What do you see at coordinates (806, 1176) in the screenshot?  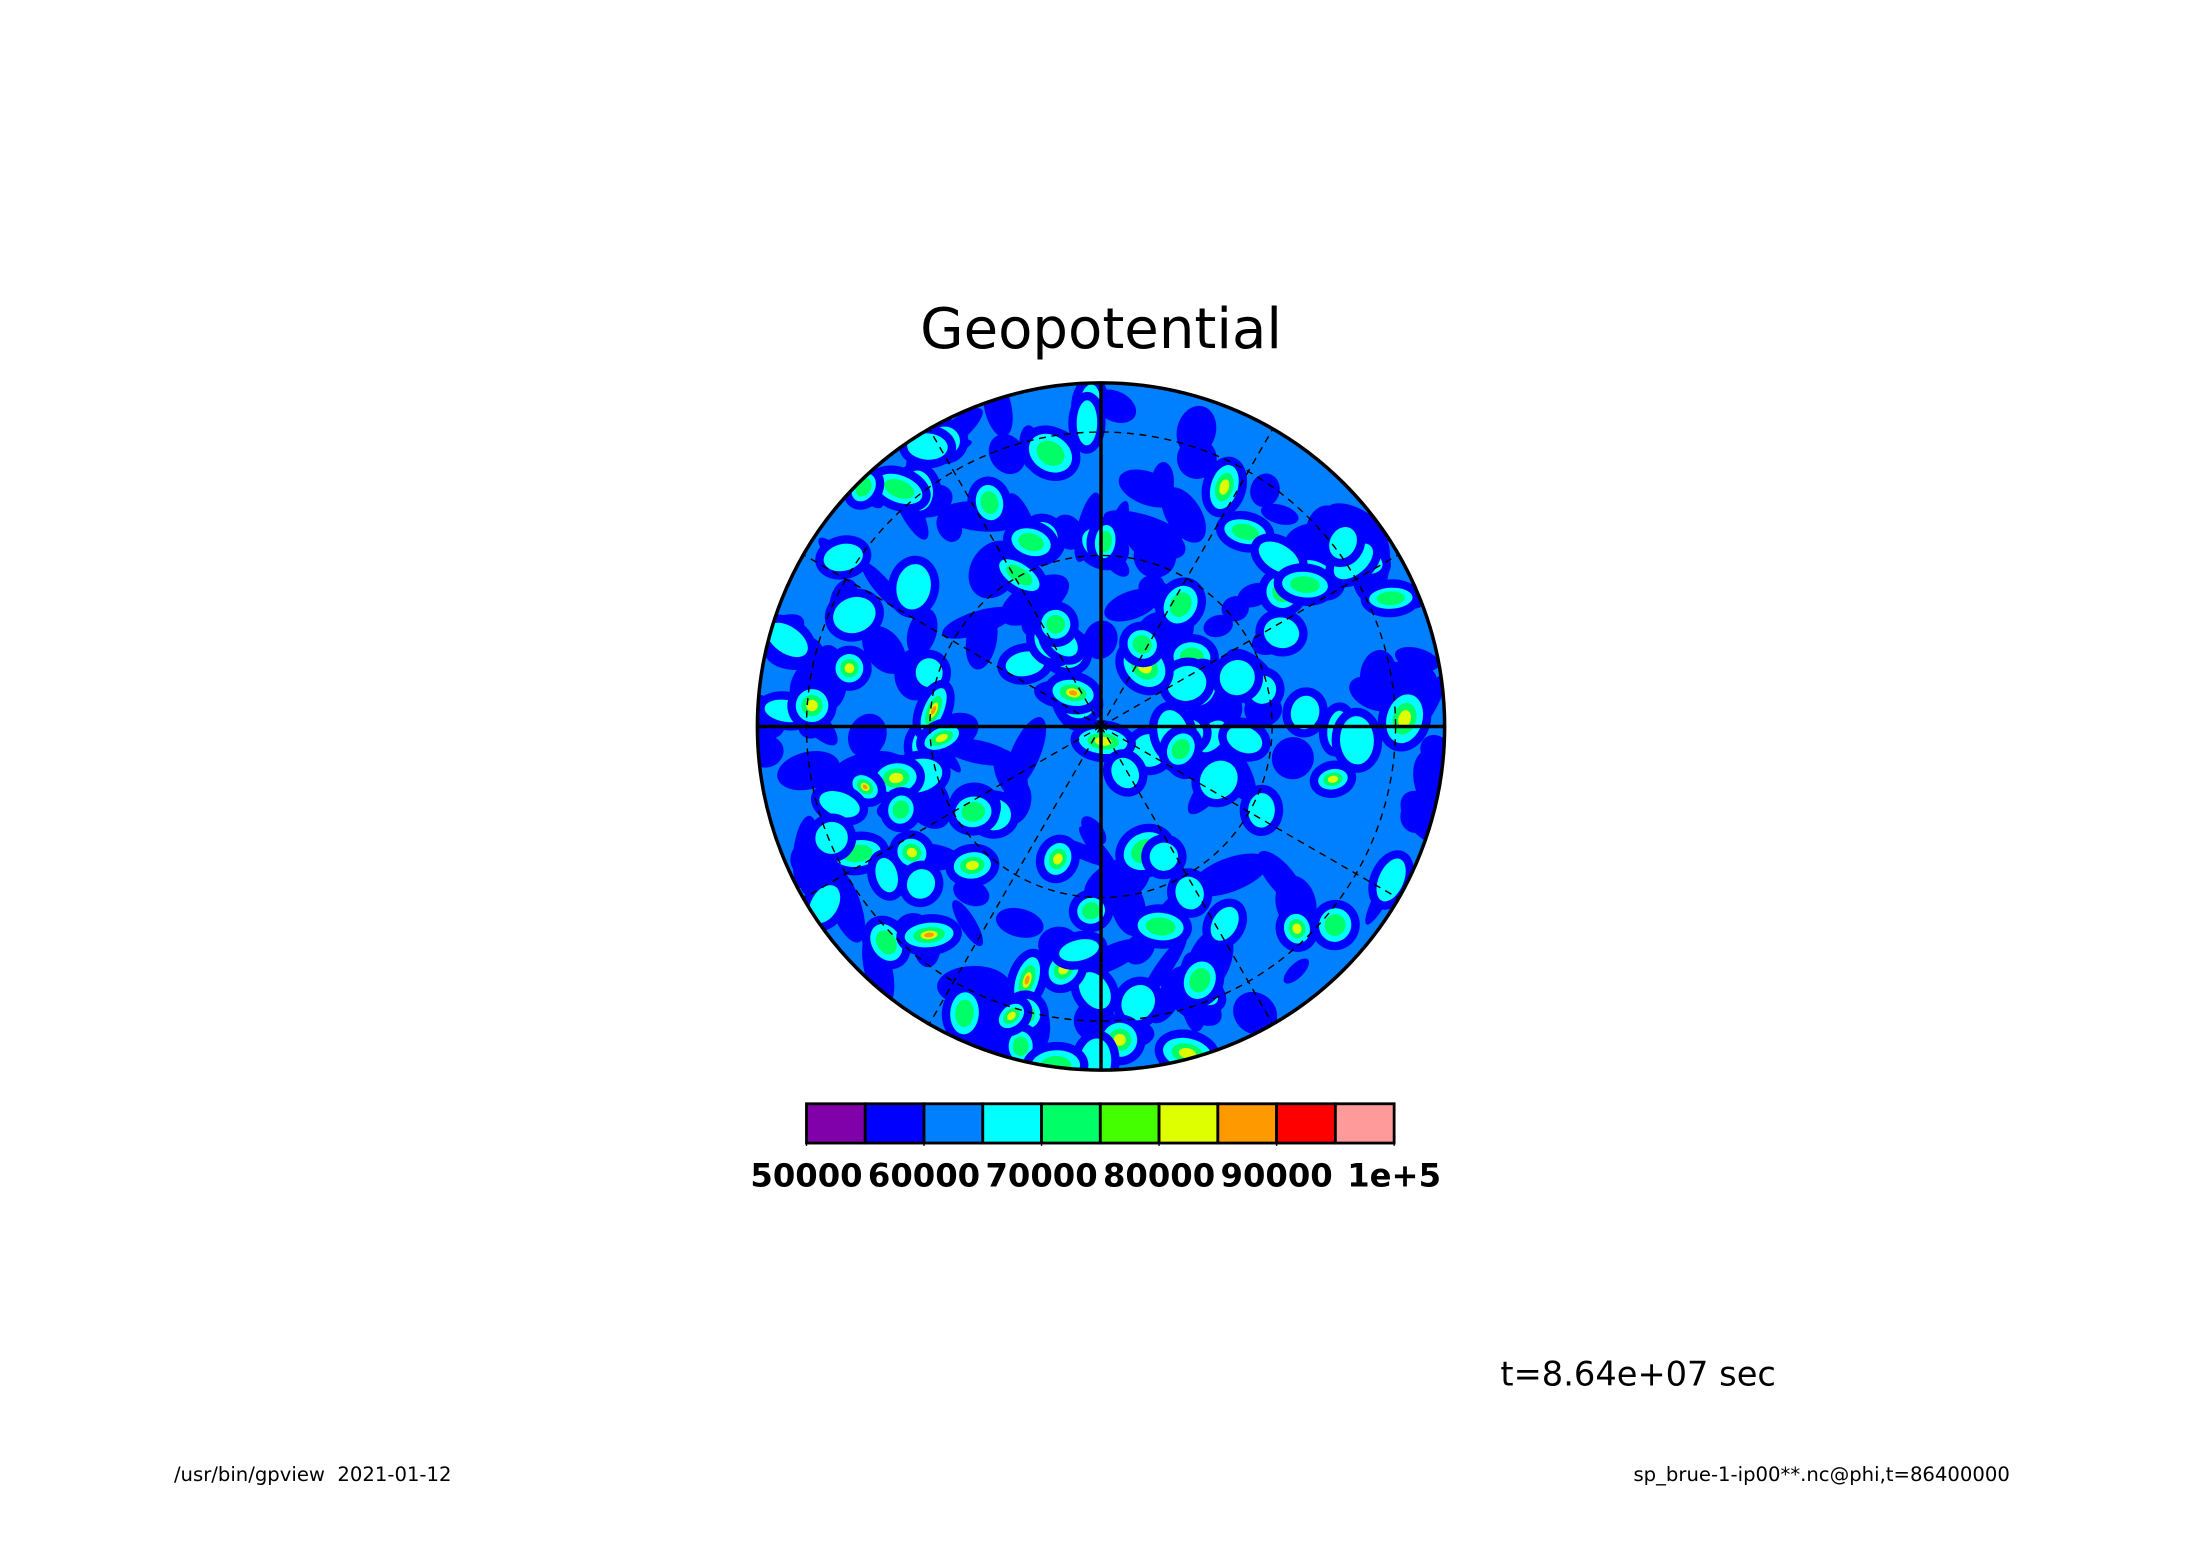 I see `colorbar-tick-label: 50000` at bounding box center [806, 1176].